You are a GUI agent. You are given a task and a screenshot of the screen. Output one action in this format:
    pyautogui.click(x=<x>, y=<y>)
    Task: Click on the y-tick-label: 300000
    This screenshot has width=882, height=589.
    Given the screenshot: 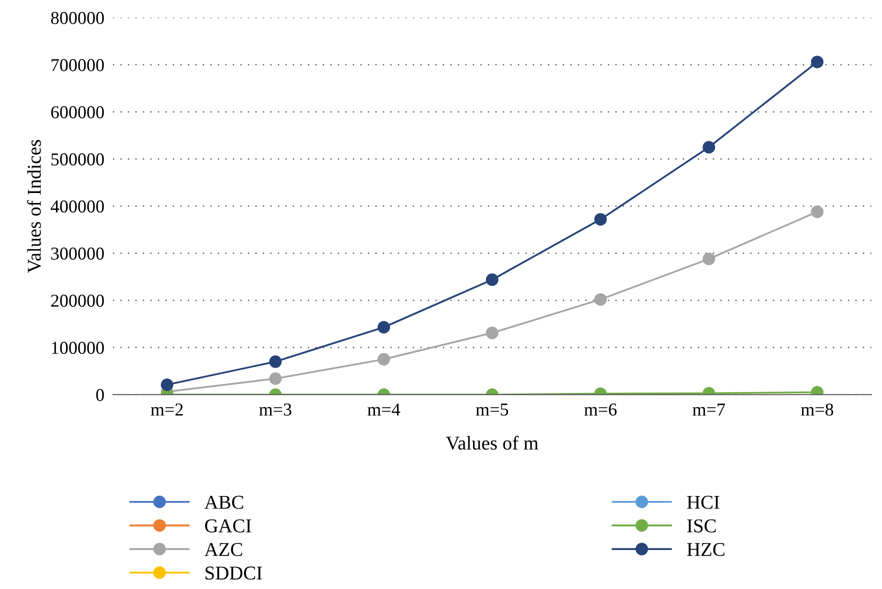 What is the action you would take?
    pyautogui.click(x=77, y=254)
    